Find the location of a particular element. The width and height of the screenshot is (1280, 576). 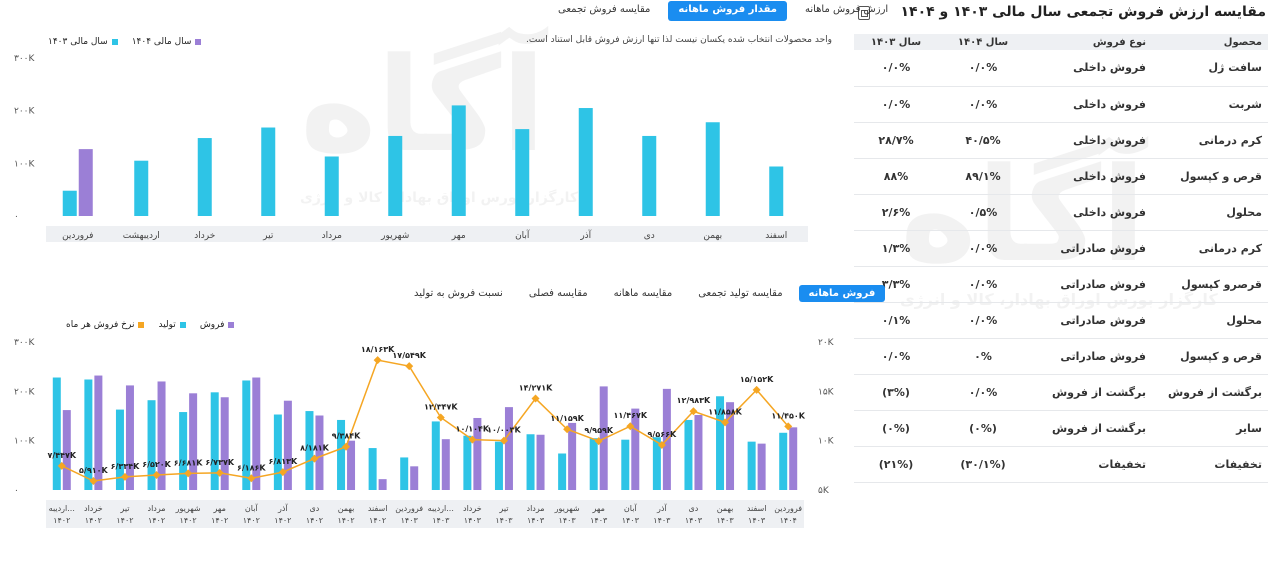

excel-export-icon is located at coordinates (864, 13).